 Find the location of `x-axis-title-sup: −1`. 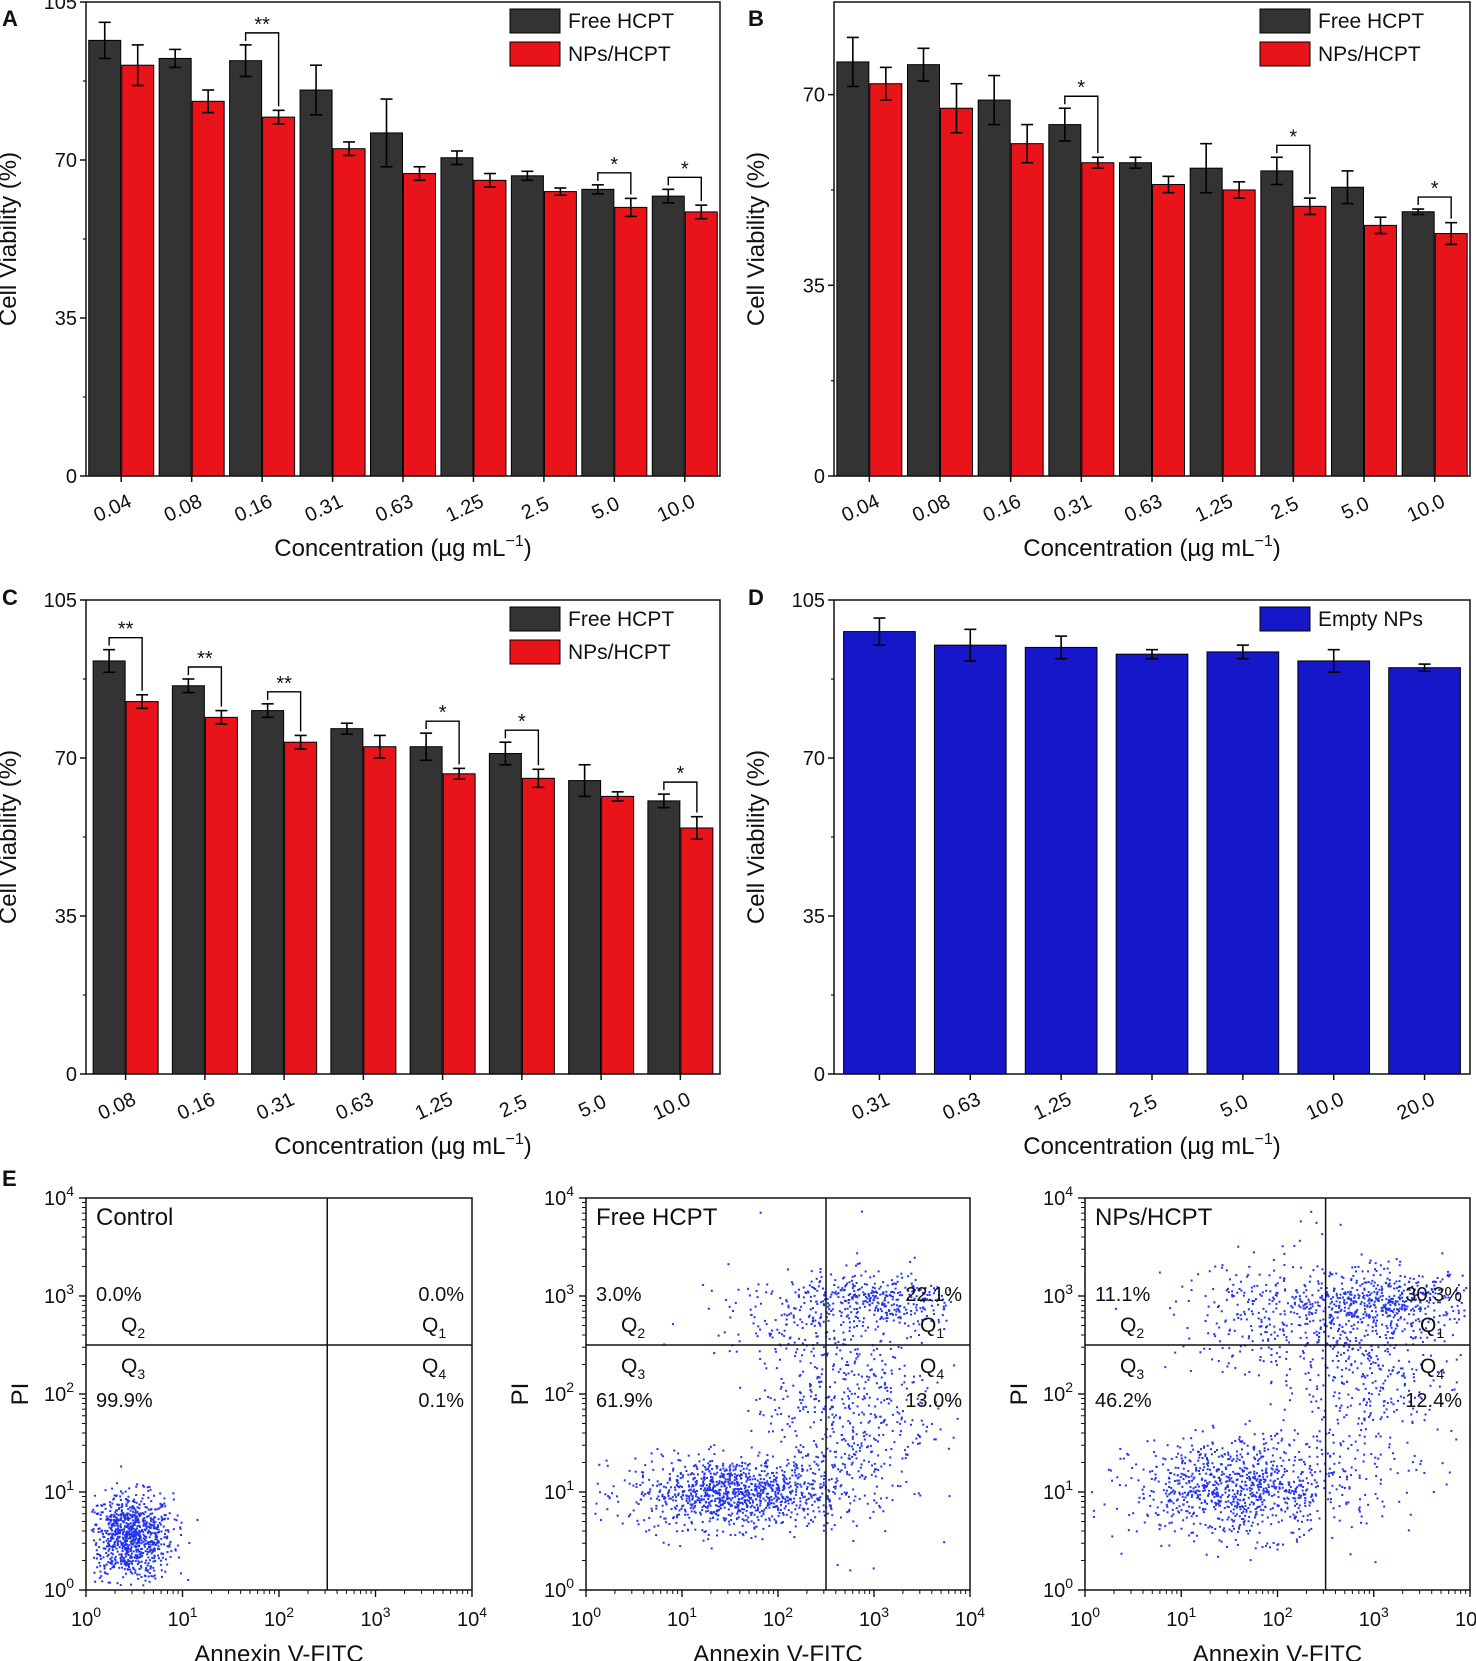

x-axis-title-sup: −1 is located at coordinates (515, 1139).